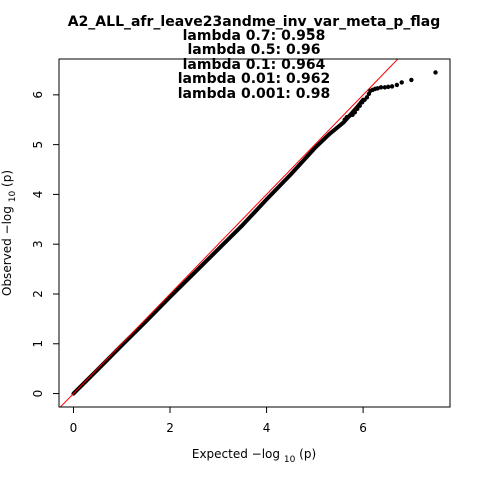  I want to click on x-axis-label-suffix: (p), so click(307, 454).